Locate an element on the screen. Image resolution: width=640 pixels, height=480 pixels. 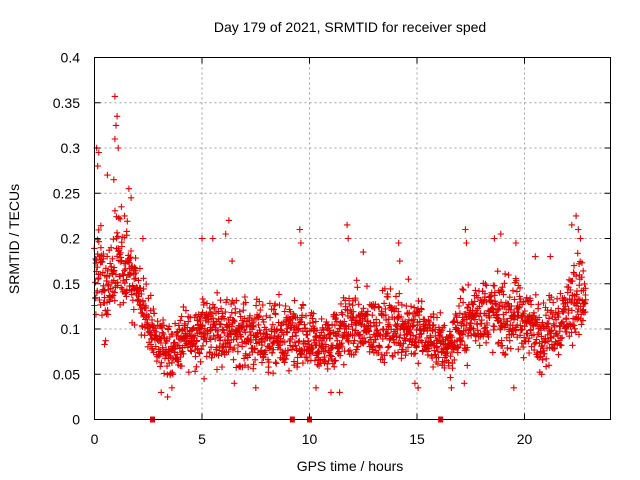
x-tick-label: 5 is located at coordinates (202, 439).